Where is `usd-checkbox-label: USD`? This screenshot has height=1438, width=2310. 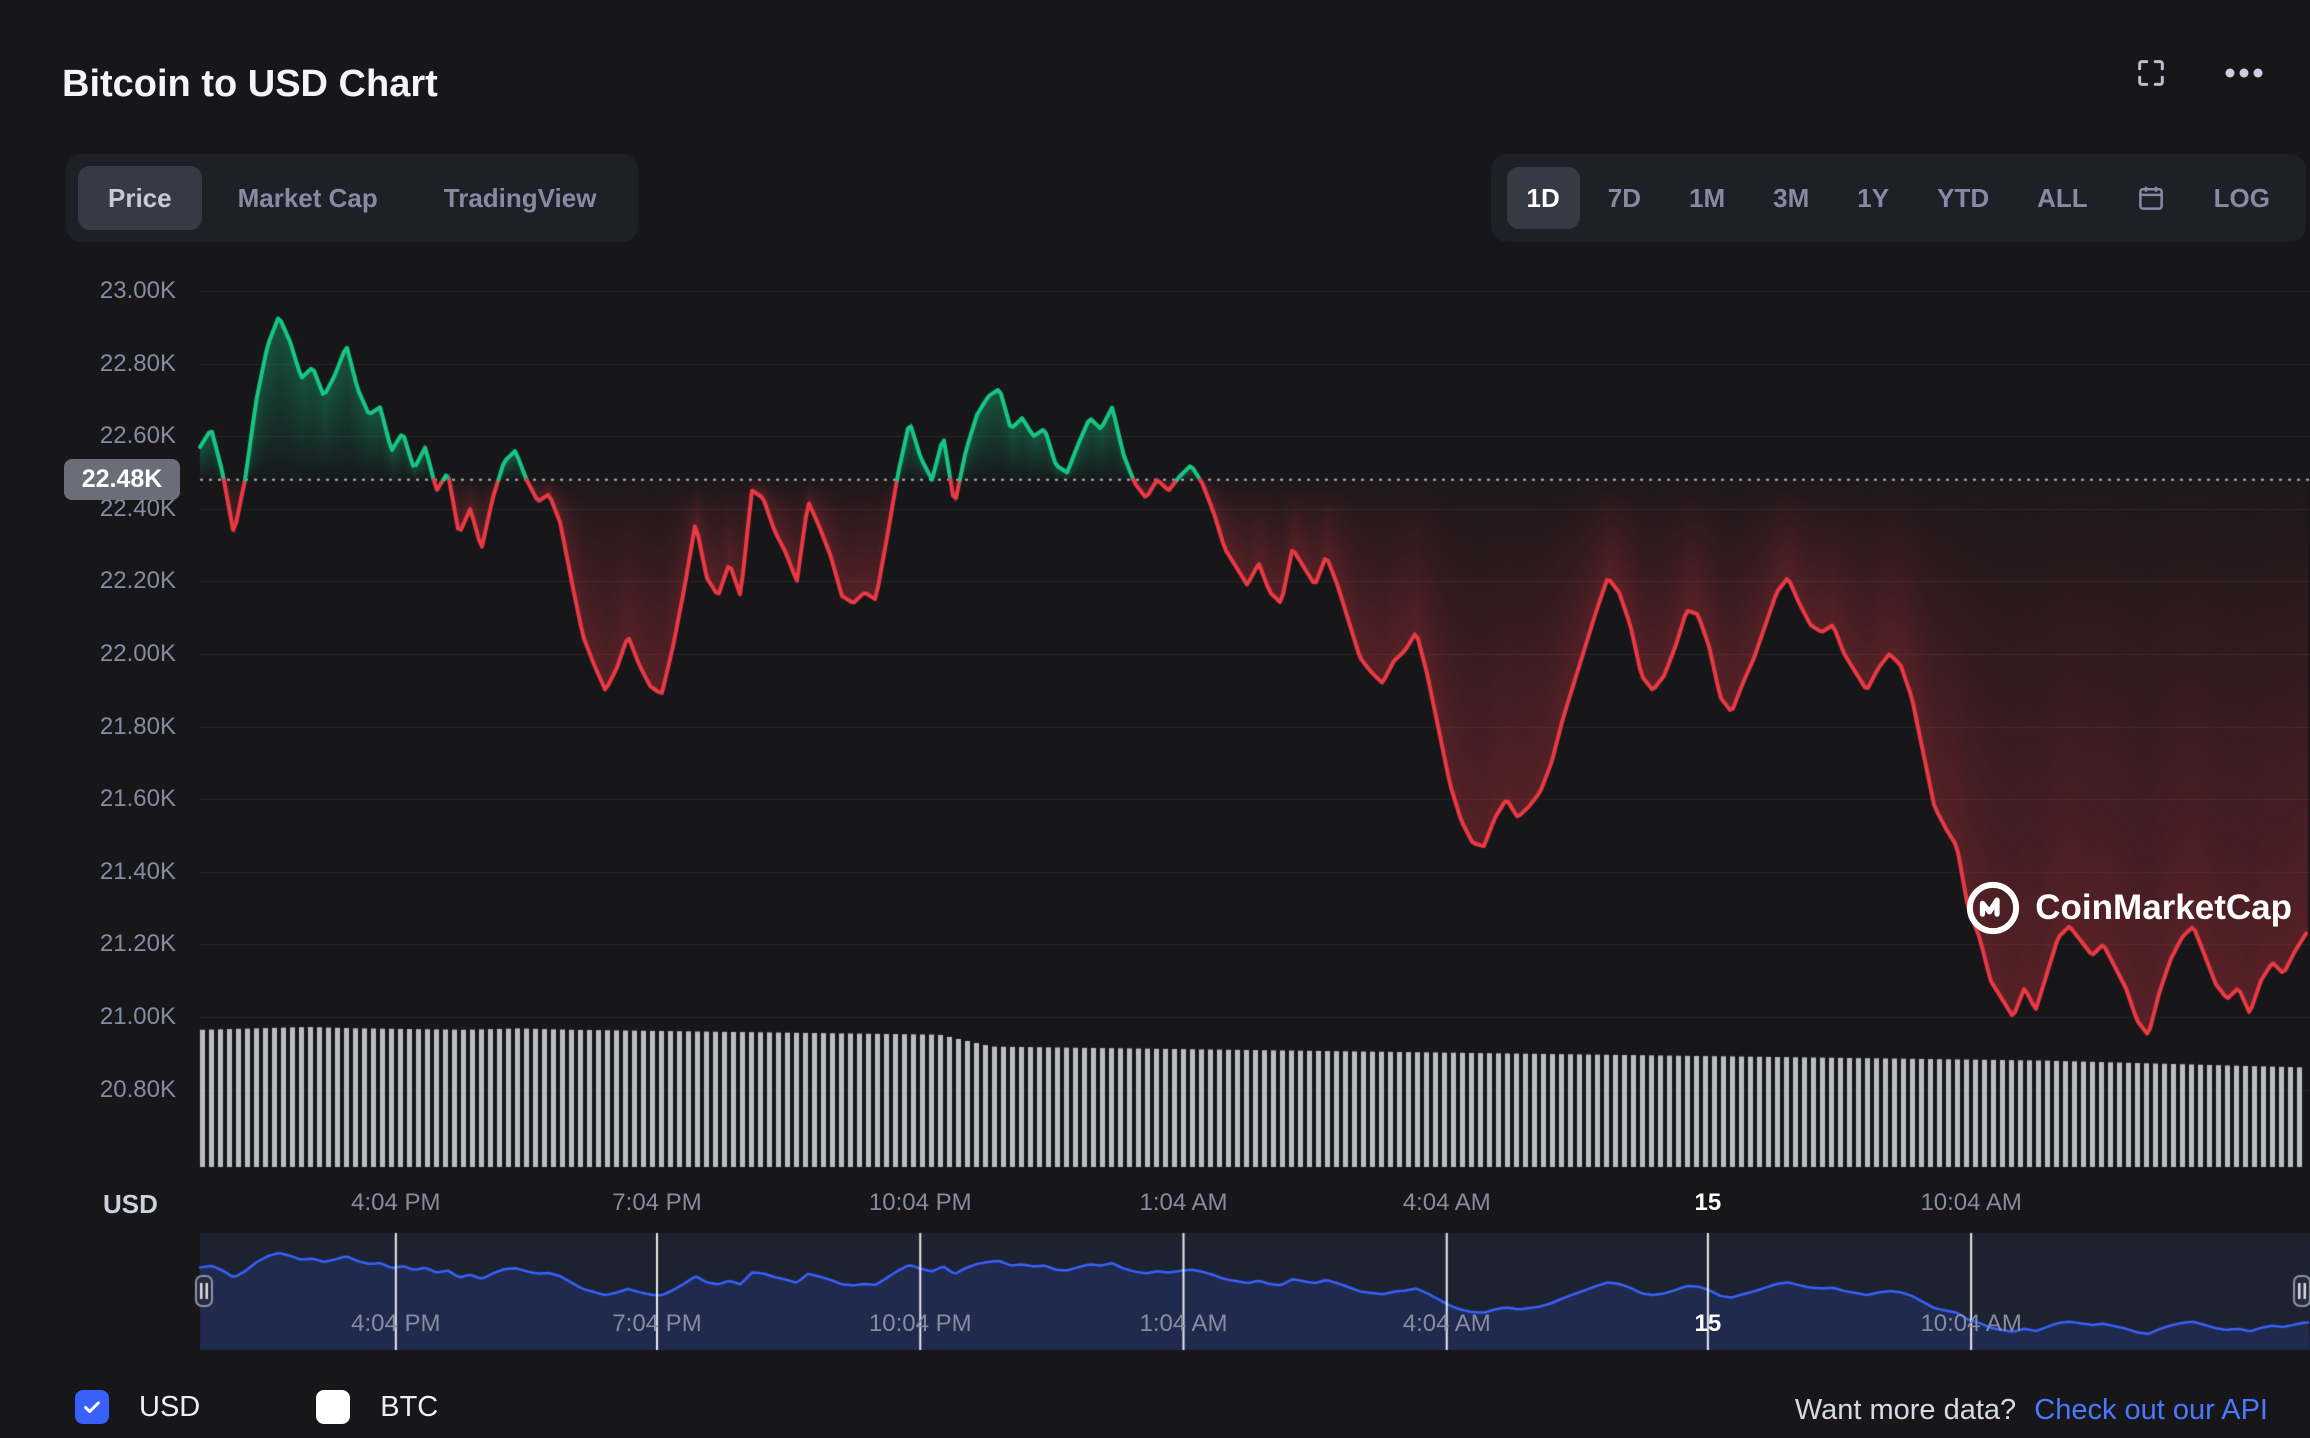
usd-checkbox-label: USD is located at coordinates (170, 1406).